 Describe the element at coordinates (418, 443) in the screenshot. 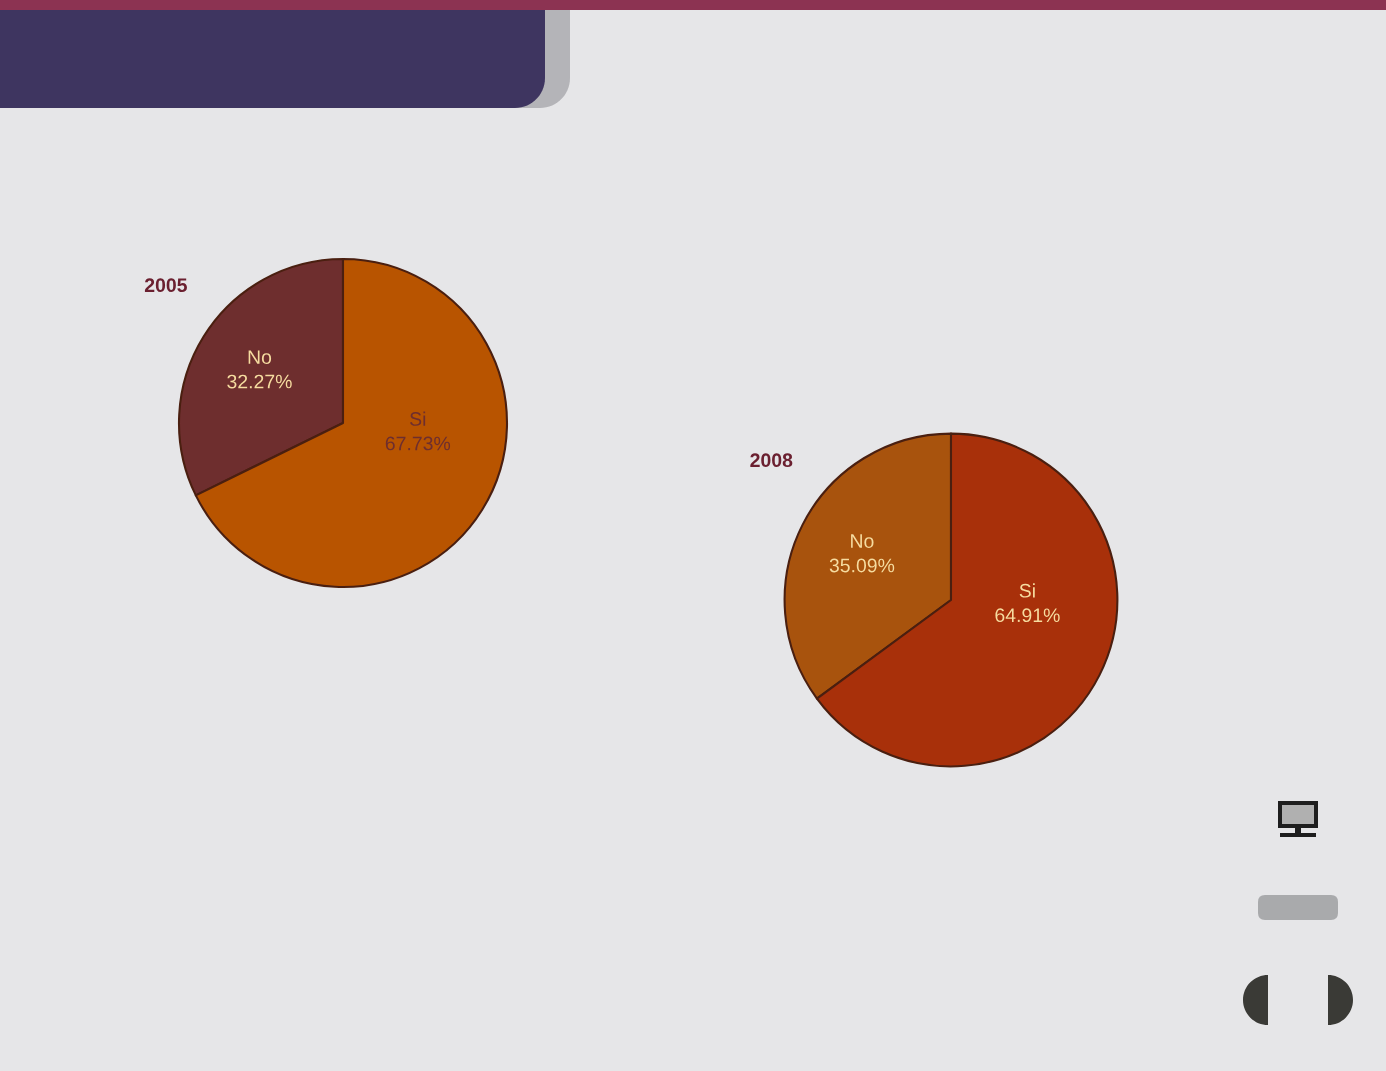

I see `data-label: 67.73%` at that location.